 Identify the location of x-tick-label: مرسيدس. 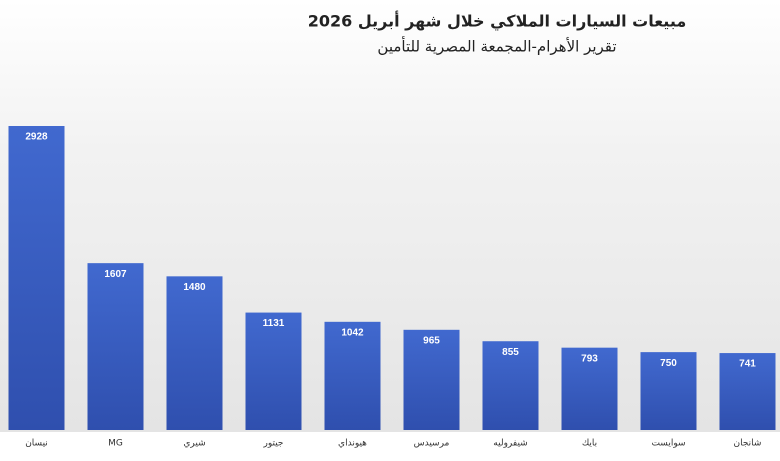
(432, 444).